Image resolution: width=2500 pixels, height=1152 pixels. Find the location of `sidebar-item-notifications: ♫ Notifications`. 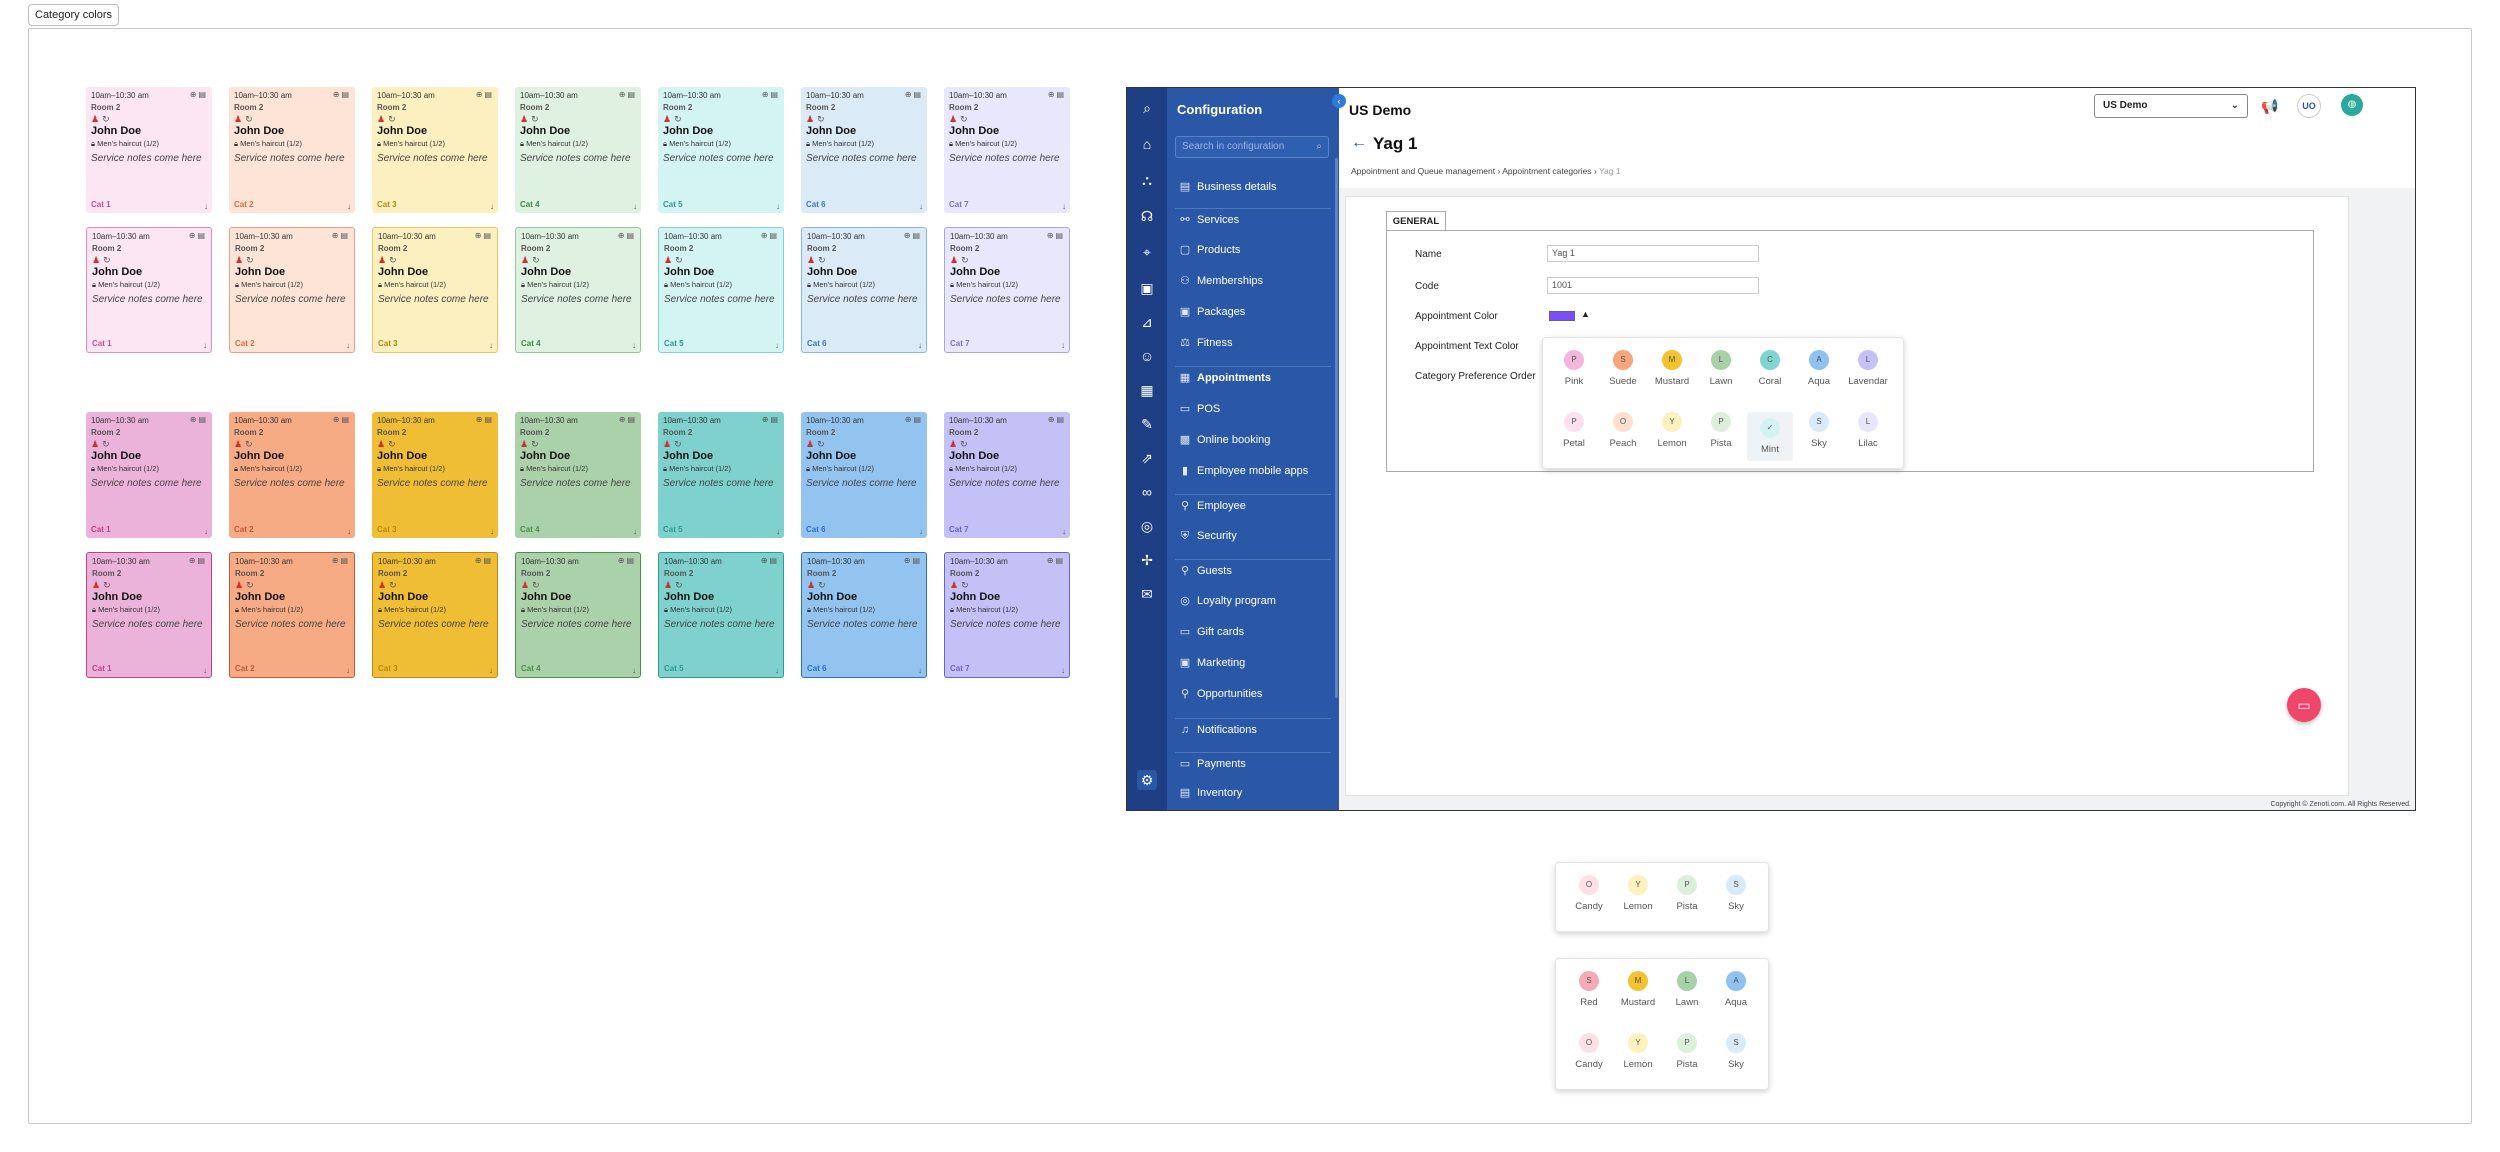

sidebar-item-notifications: ♫ Notifications is located at coordinates (1253, 729).